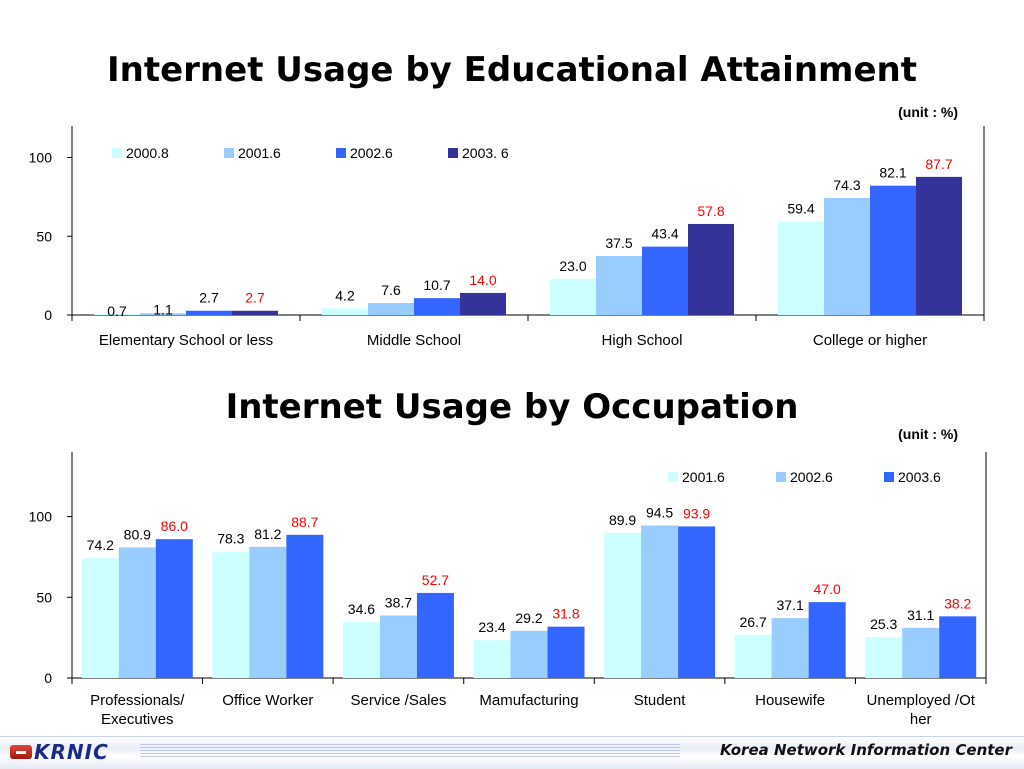 Image resolution: width=1024 pixels, height=769 pixels. Describe the element at coordinates (491, 627) in the screenshot. I see `data-label: 23.4` at that location.